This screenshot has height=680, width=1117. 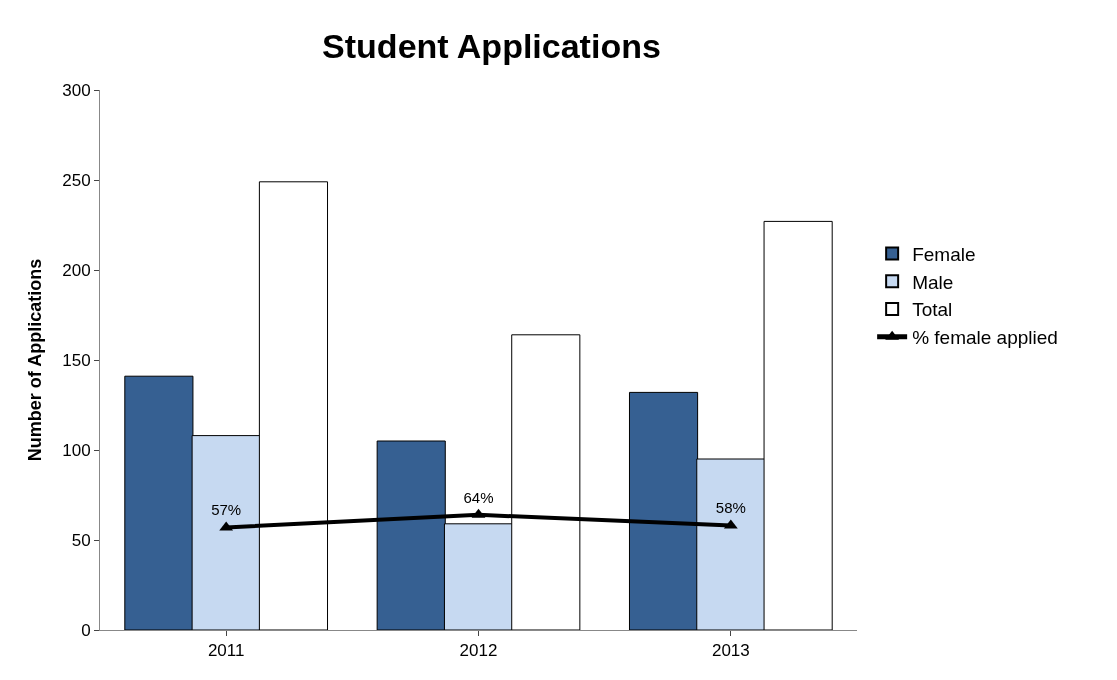 What do you see at coordinates (932, 310) in the screenshot?
I see `legend-label: Total` at bounding box center [932, 310].